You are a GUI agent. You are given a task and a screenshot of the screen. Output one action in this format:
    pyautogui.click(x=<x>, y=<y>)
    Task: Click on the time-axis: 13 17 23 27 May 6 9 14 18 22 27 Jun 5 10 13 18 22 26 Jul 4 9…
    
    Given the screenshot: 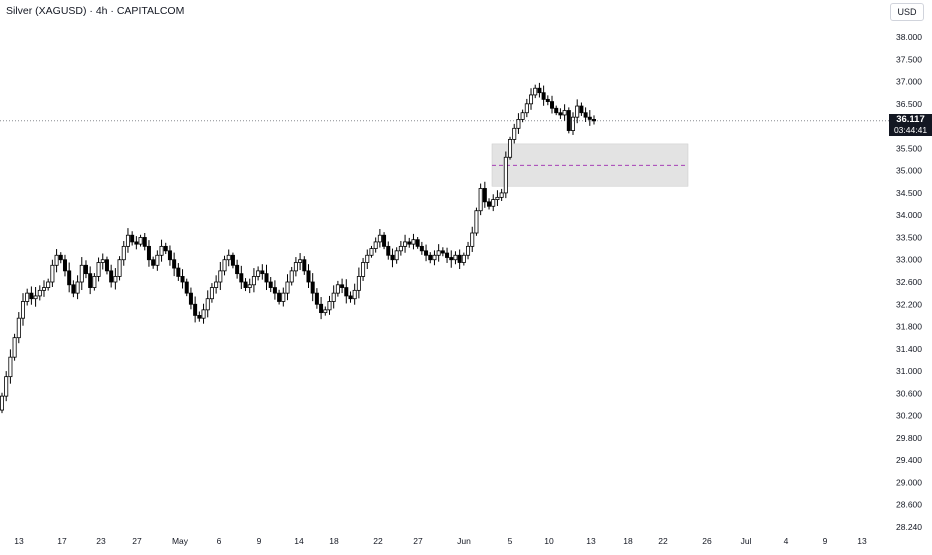 What is the action you would take?
    pyautogui.click(x=440, y=541)
    